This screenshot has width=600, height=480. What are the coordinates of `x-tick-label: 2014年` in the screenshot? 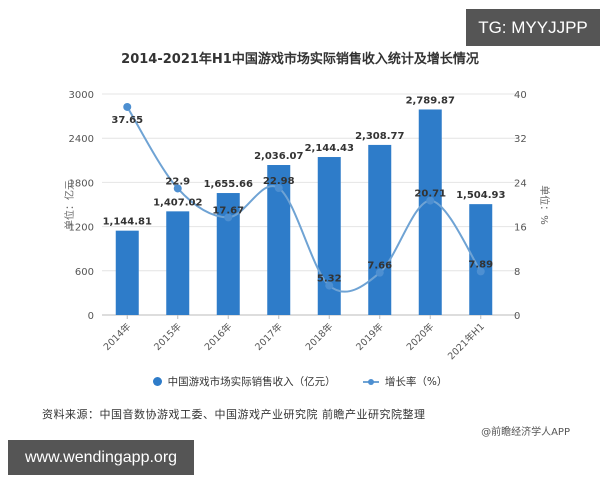 It's located at (117, 336).